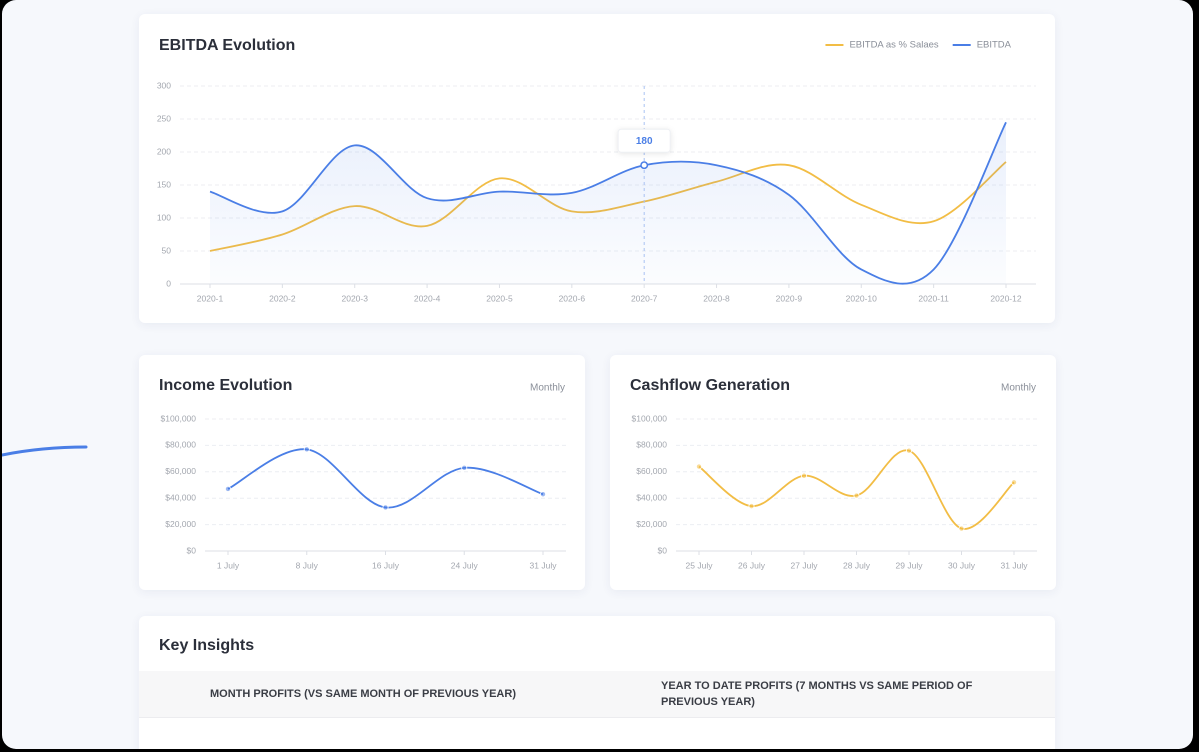  What do you see at coordinates (167, 250) in the screenshot?
I see `y-tick-label: 50` at bounding box center [167, 250].